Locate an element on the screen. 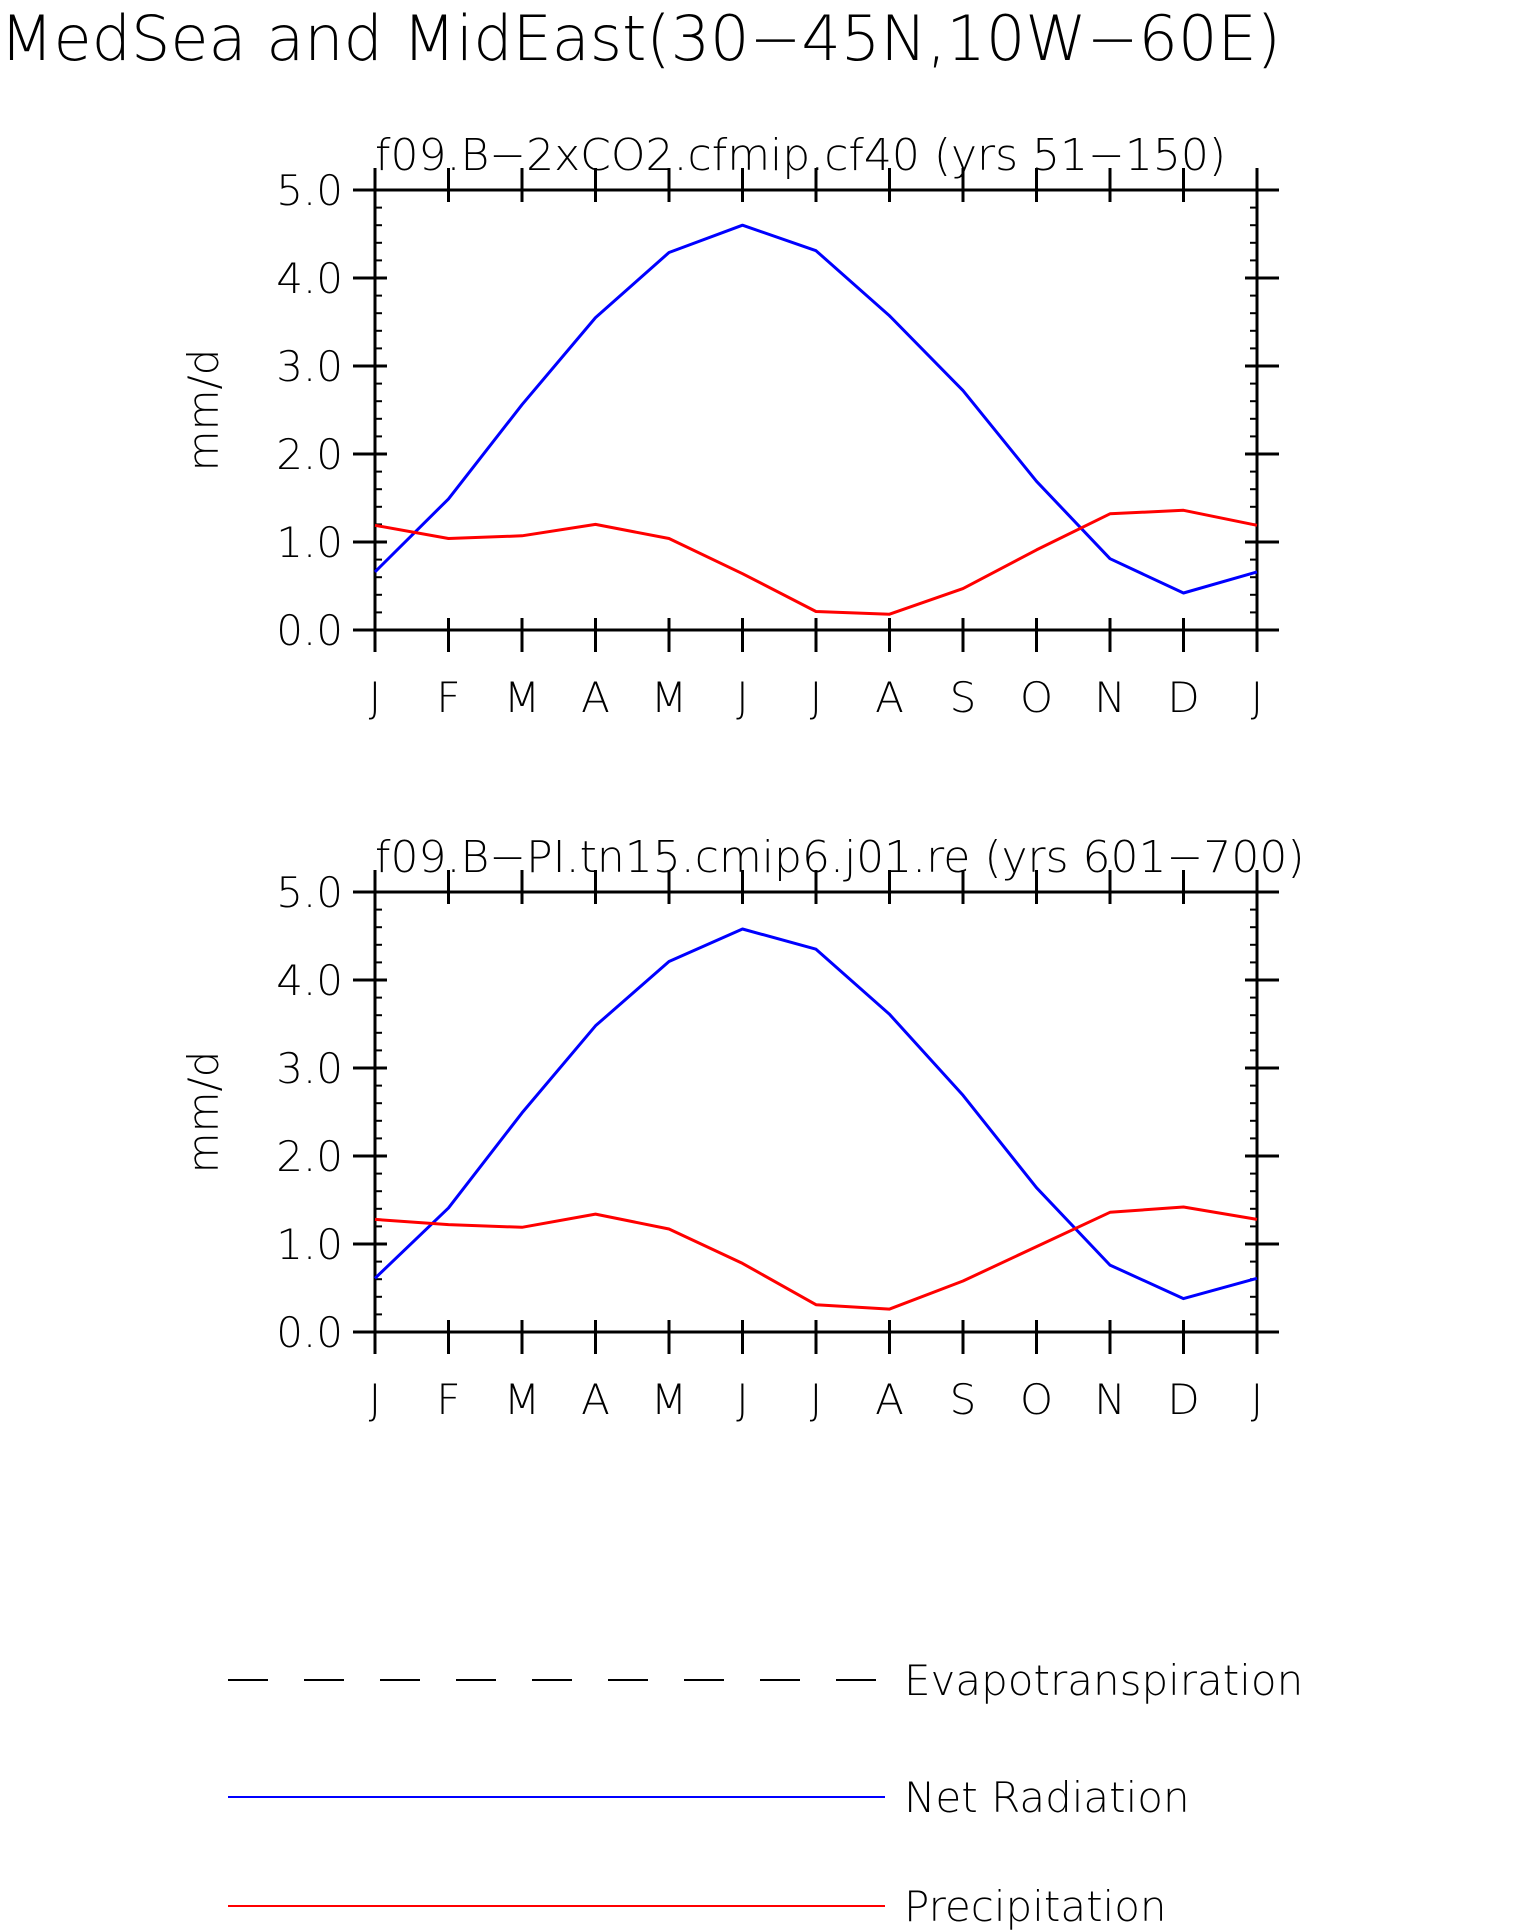  legend-label: Evapotranspiration is located at coordinates (1103, 1680).